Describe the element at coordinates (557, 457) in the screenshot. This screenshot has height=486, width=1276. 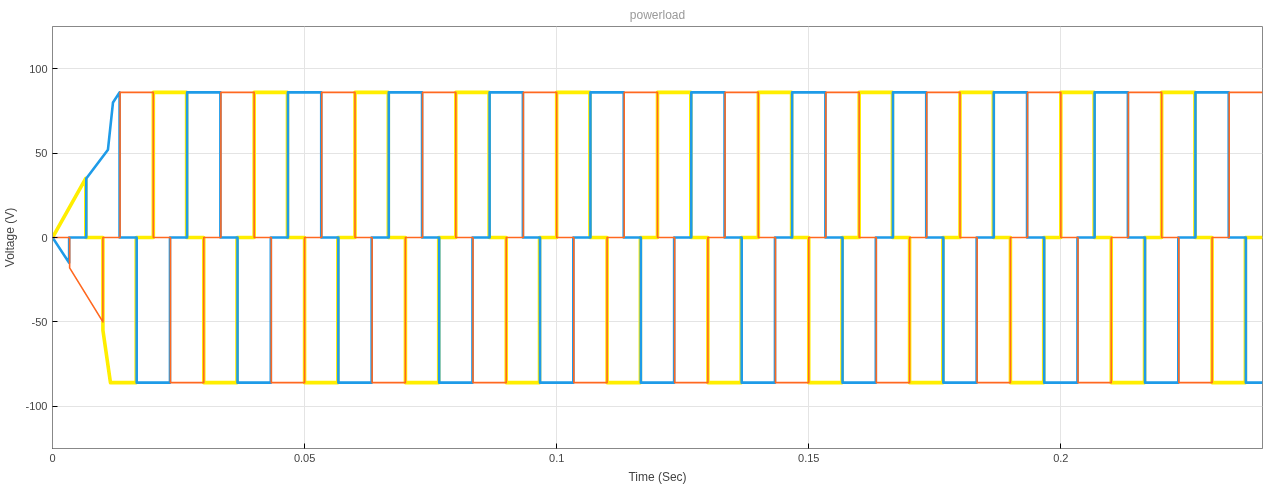
I see `x-tick-label: 0.1` at that location.